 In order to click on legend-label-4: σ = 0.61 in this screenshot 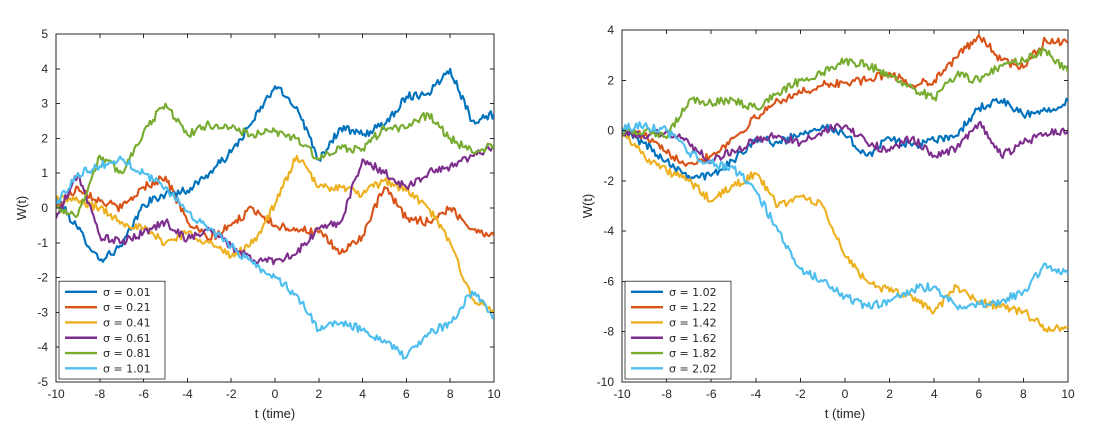, I will do `click(127, 338)`.